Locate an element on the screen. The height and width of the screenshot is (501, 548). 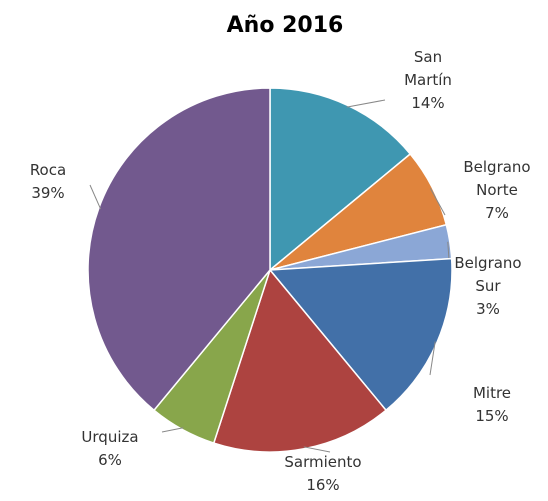
data-label-value: 14% is located at coordinates (427, 103).